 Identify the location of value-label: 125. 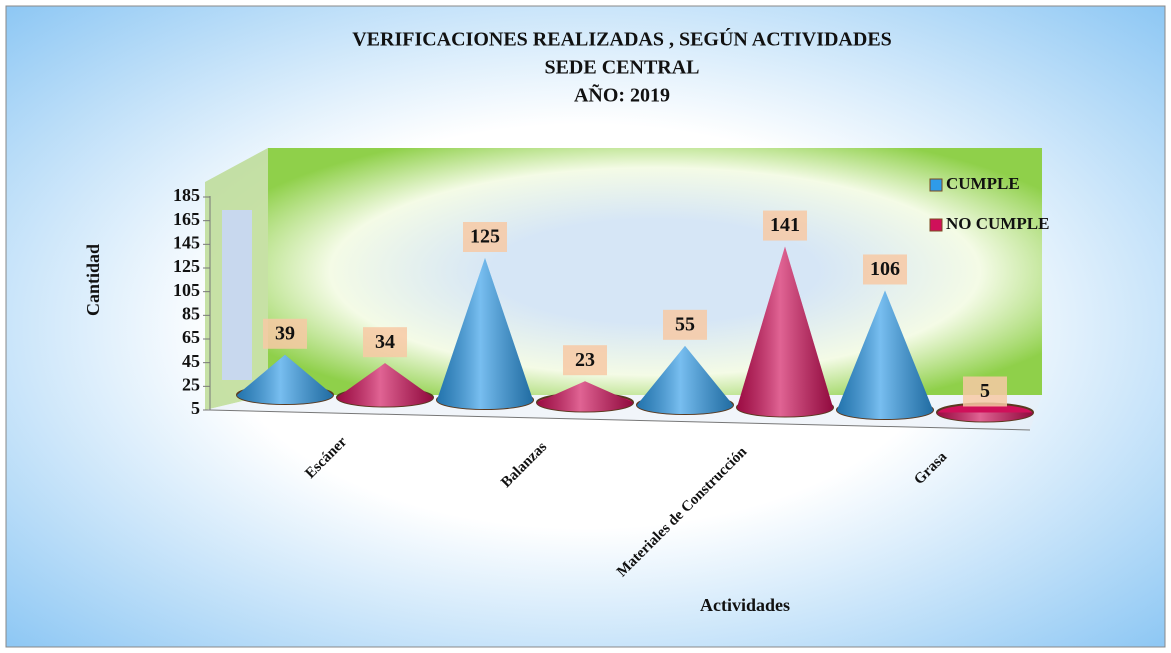
(485, 237).